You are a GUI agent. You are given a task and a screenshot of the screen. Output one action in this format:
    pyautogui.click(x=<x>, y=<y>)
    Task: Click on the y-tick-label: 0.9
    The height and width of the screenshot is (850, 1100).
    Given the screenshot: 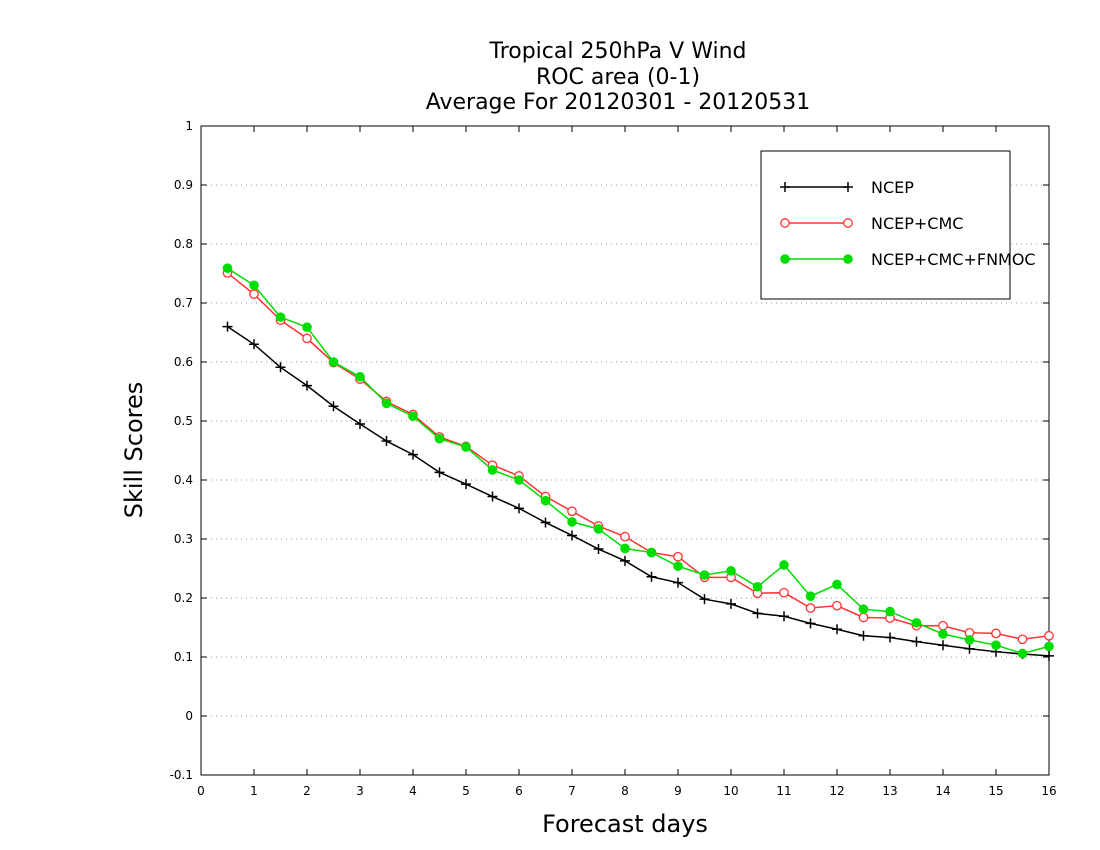 What is the action you would take?
    pyautogui.click(x=183, y=185)
    